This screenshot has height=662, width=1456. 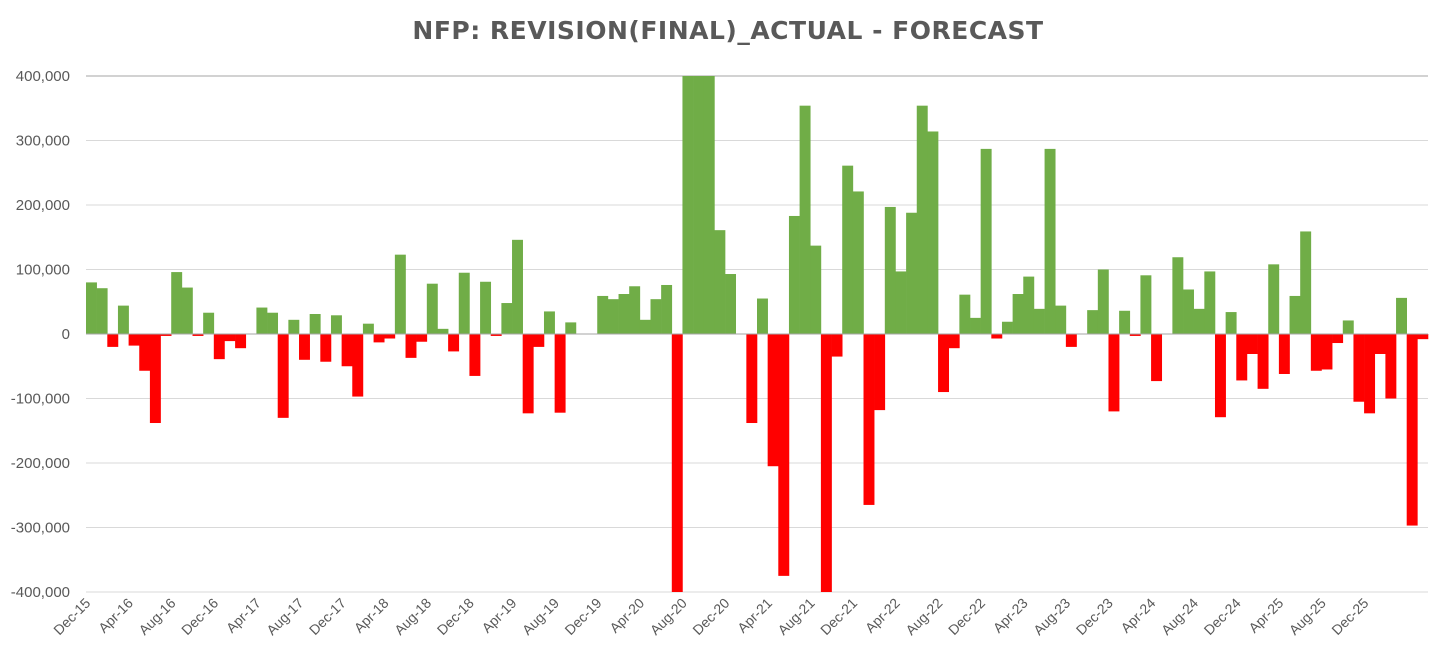 I want to click on x-tick-label: Aug-17, so click(x=284, y=616).